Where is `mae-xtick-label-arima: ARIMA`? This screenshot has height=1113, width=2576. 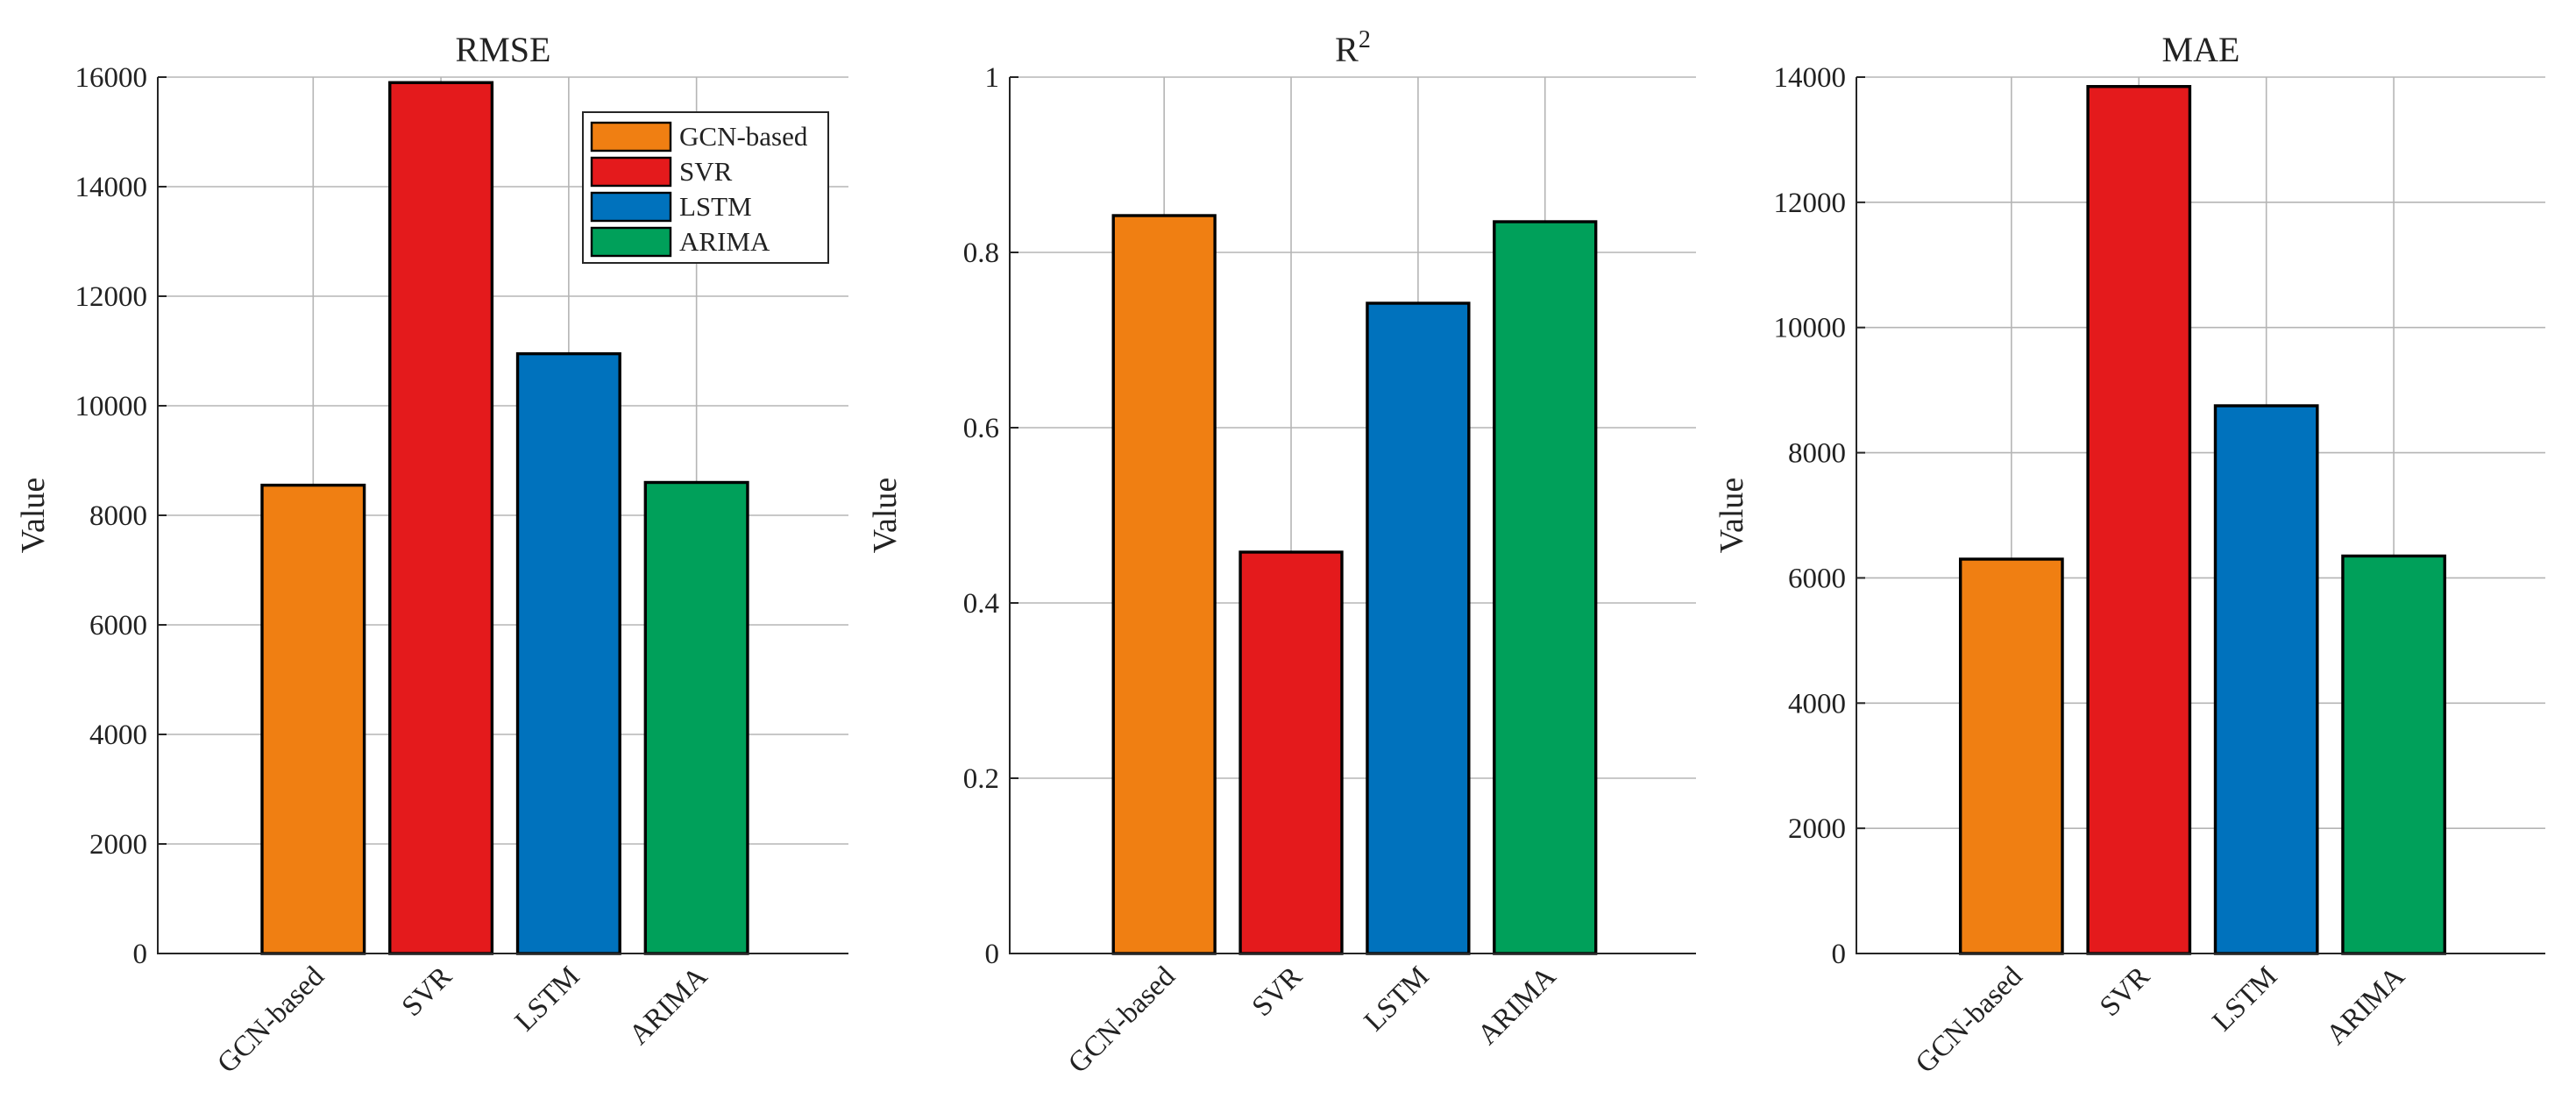 mae-xtick-label-arima: ARIMA is located at coordinates (2365, 1006).